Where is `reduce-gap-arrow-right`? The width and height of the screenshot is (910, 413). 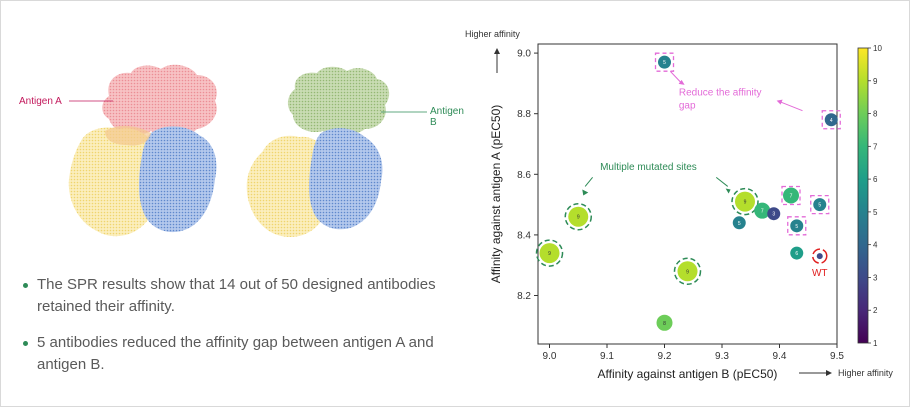 reduce-gap-arrow-right is located at coordinates (791, 106).